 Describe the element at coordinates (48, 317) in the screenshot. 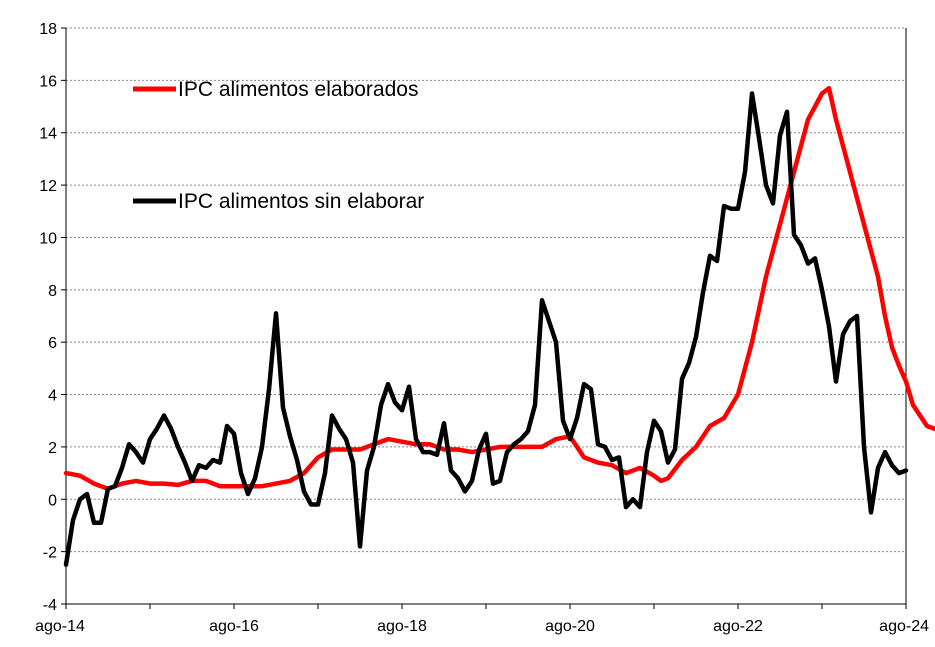

I see `y-axis-tick-labels: -4 -2 0 2 4 6 8 10 12 14 16 18` at that location.